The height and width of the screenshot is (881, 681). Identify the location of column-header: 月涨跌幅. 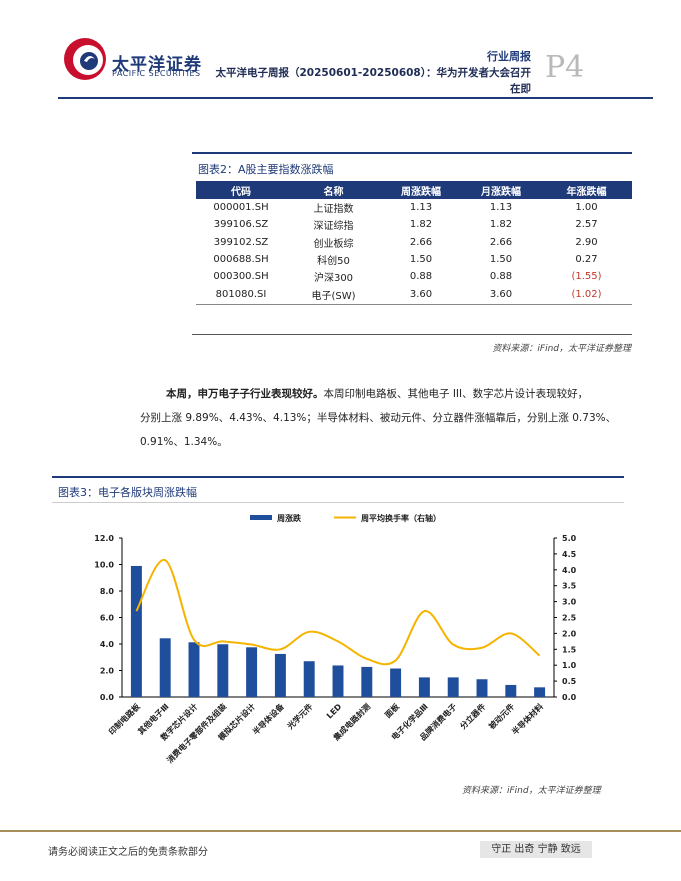
(501, 190).